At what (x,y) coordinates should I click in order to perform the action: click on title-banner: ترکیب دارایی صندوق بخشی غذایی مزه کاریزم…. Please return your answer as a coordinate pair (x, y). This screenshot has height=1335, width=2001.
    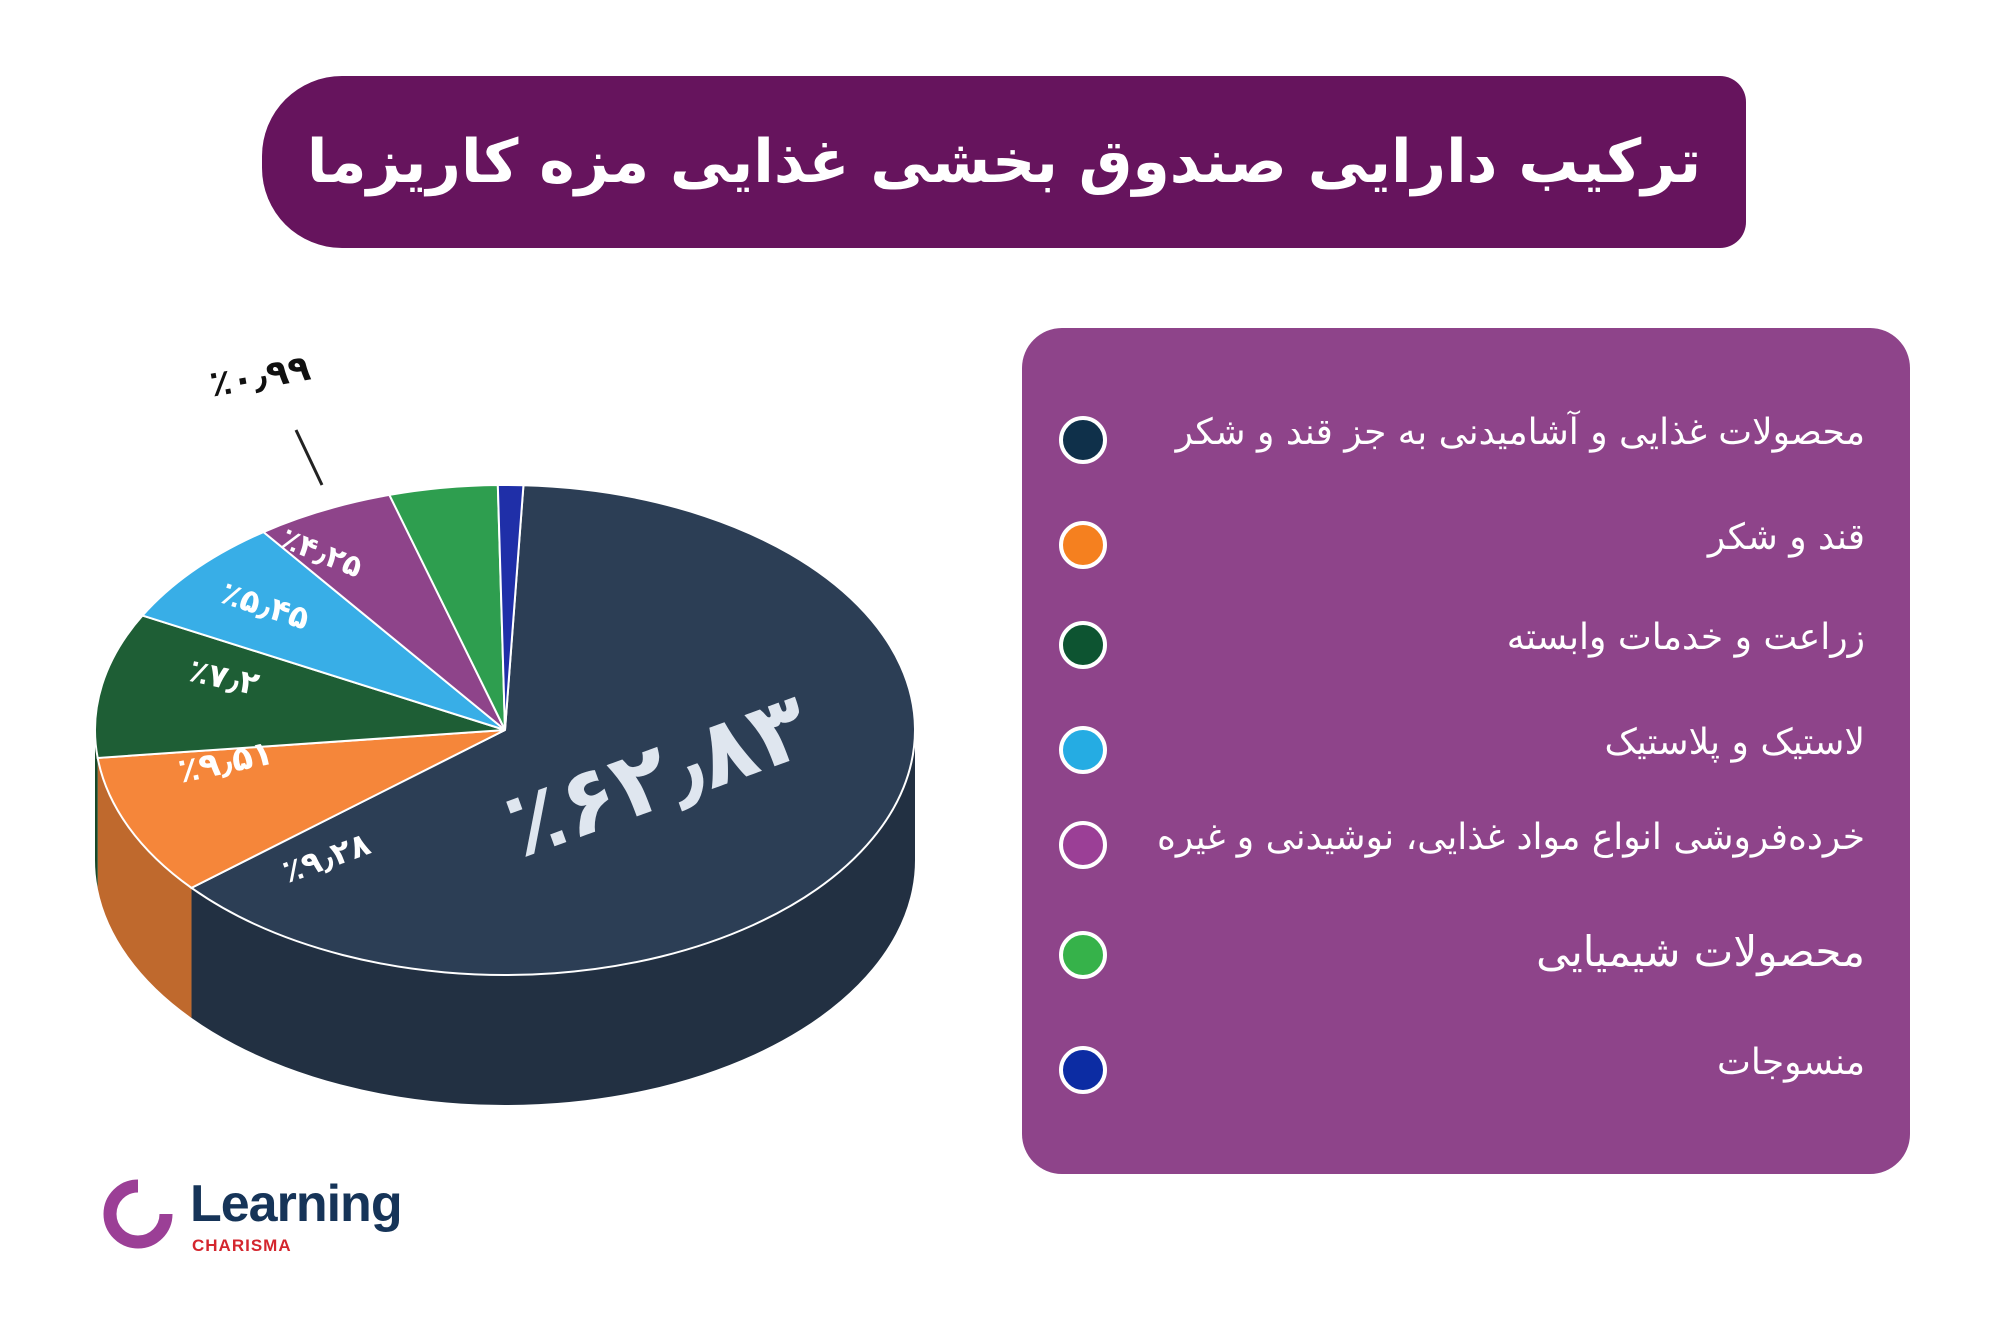
    Looking at the image, I should click on (1004, 162).